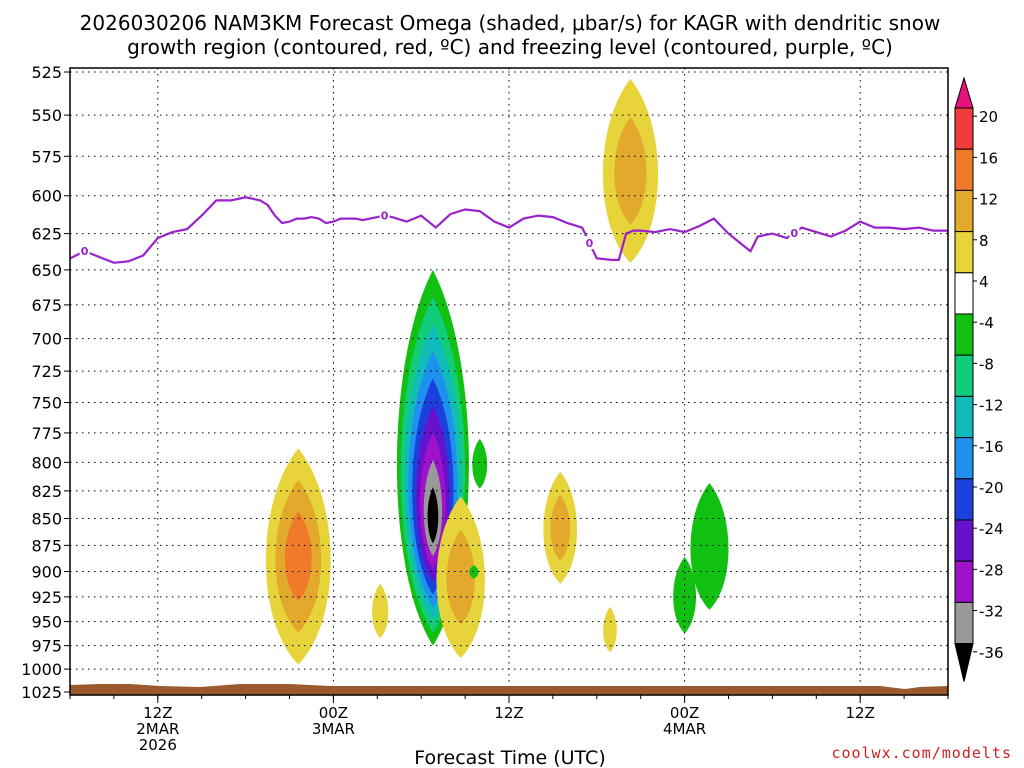 This screenshot has width=1024, height=768. I want to click on ytick-label-950: 950, so click(46, 622).